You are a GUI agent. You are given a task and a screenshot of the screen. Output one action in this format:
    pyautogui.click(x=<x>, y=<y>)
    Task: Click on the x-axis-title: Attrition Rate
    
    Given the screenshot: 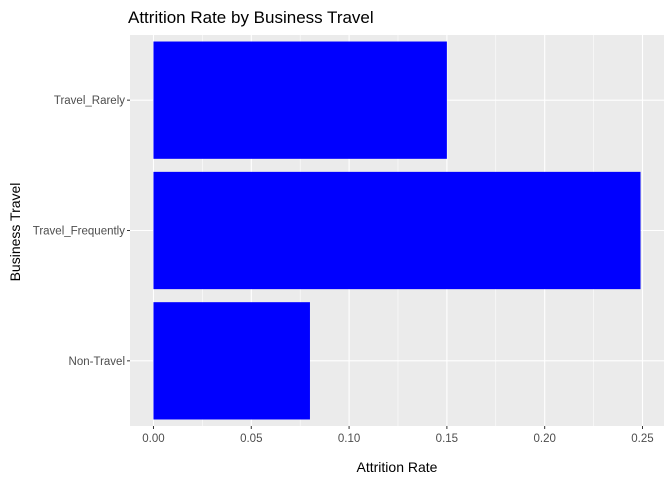 What is the action you would take?
    pyautogui.click(x=397, y=467)
    